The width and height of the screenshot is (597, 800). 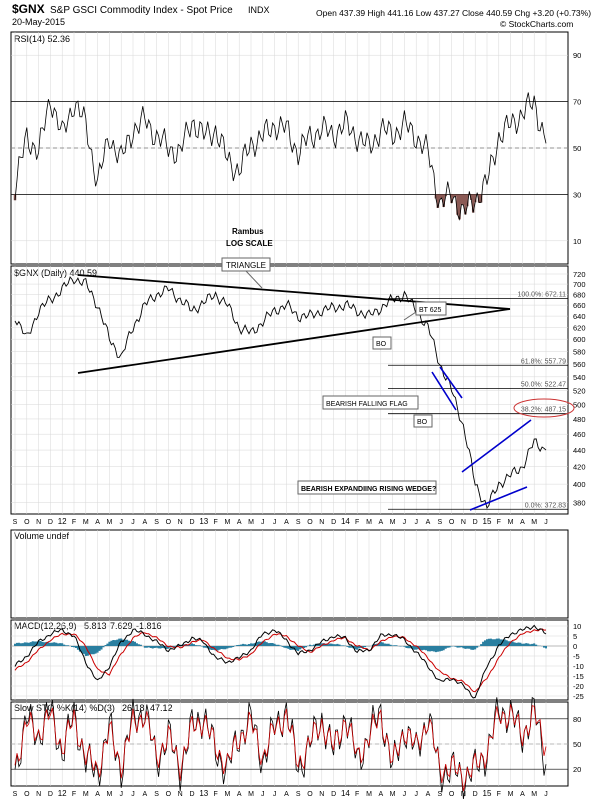 What do you see at coordinates (498, 498) in the screenshot?
I see `wedge-lower-line` at bounding box center [498, 498].